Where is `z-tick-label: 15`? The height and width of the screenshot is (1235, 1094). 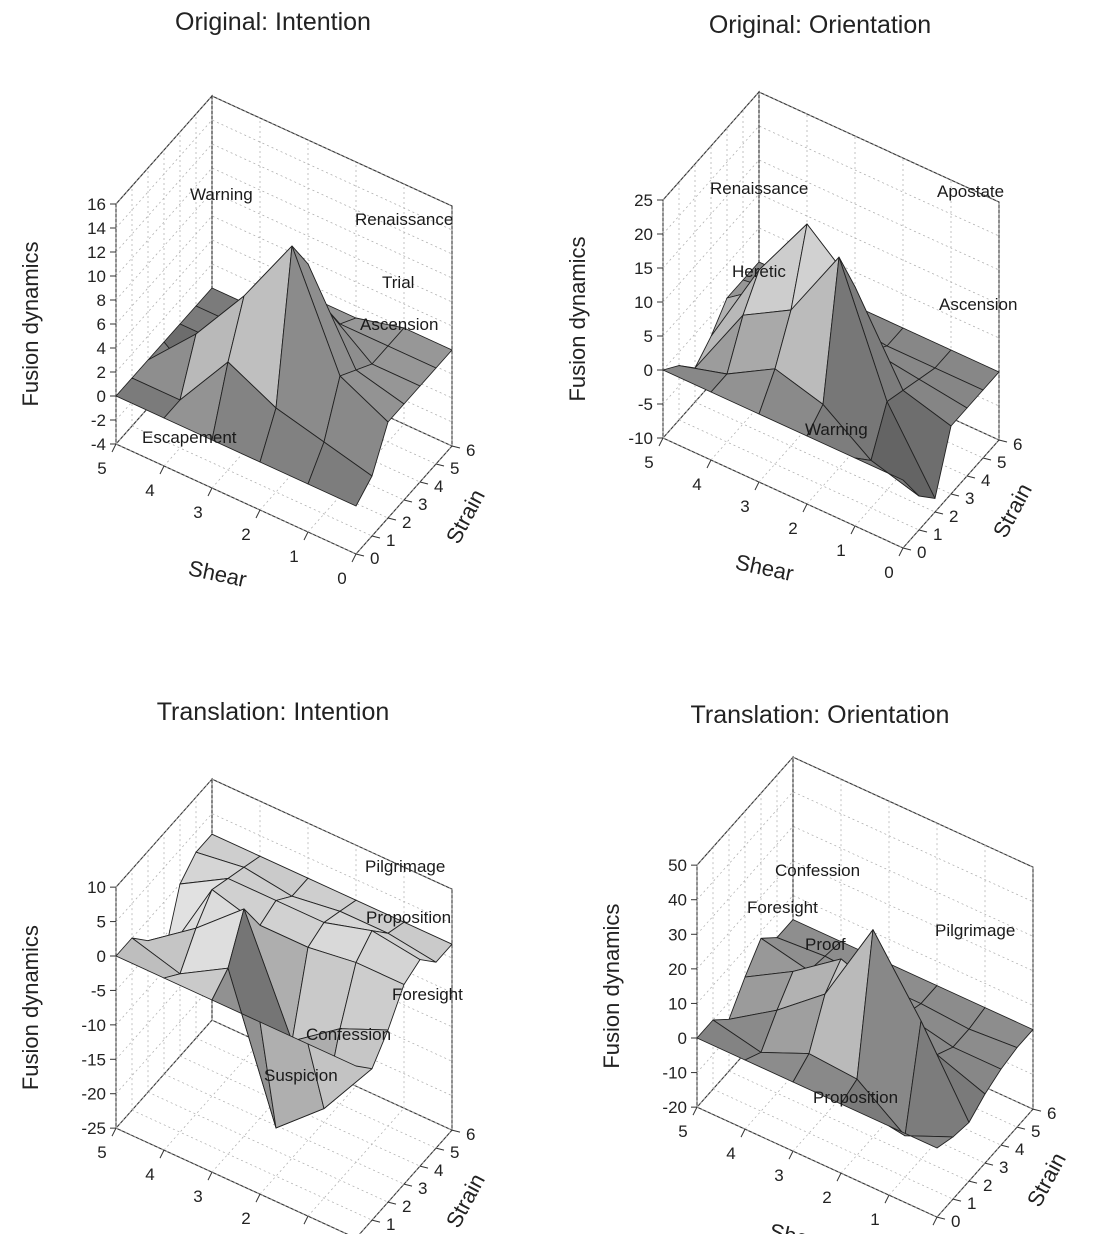
z-tick-label: 15 is located at coordinates (643, 268).